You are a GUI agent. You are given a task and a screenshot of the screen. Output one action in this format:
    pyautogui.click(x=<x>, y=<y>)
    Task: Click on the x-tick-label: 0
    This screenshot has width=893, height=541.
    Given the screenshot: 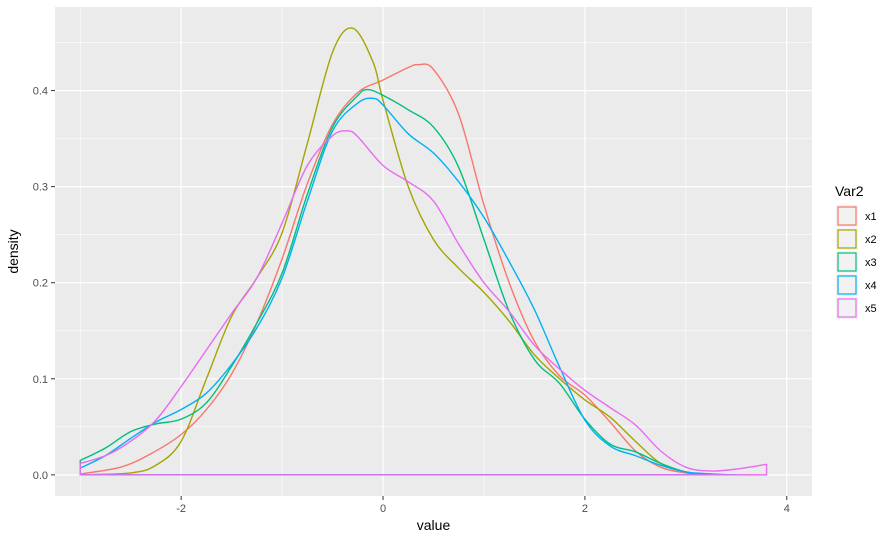 What is the action you would take?
    pyautogui.click(x=383, y=509)
    